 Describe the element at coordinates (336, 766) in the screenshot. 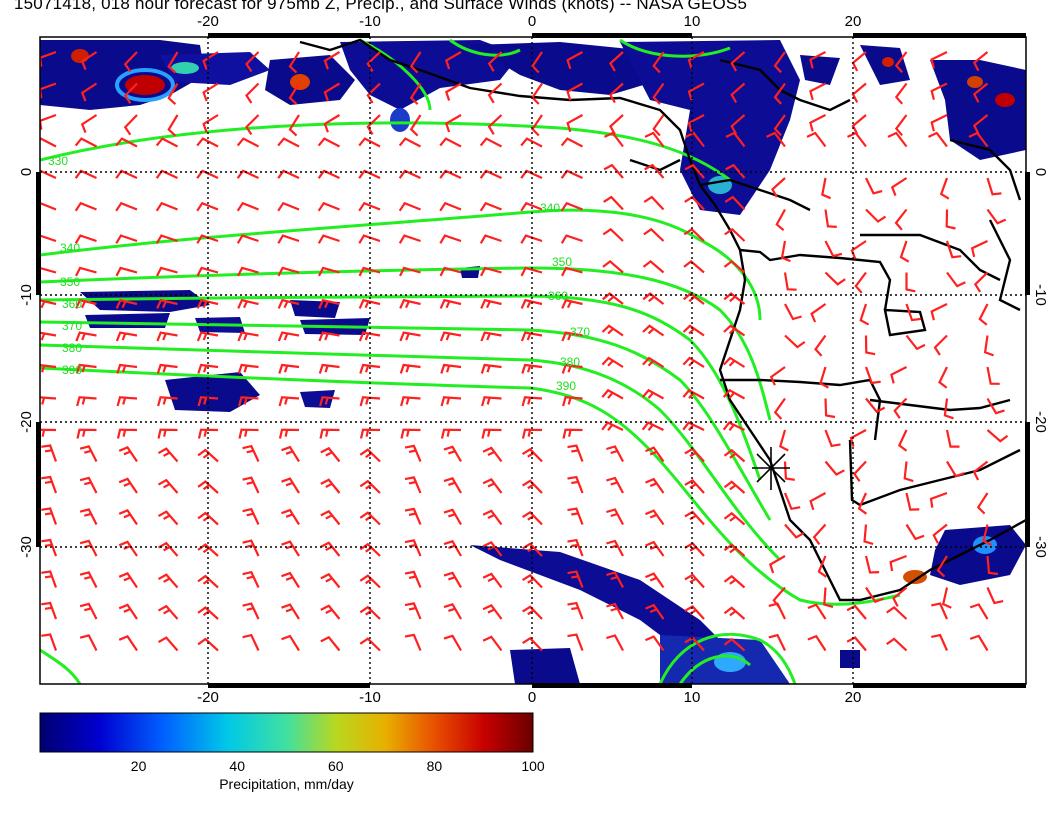

I see `colorbar-tick-label: 60` at that location.